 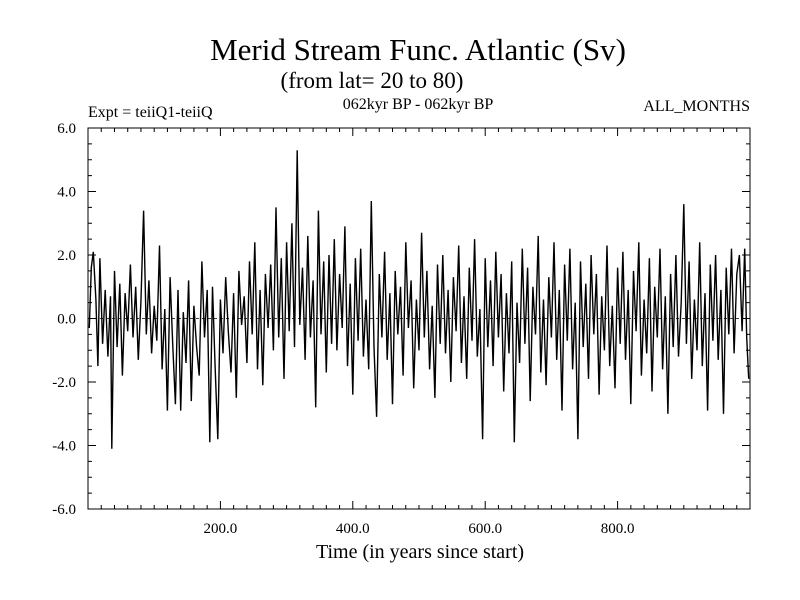 I want to click on months-label: ALL_MONTHS, so click(x=696, y=106).